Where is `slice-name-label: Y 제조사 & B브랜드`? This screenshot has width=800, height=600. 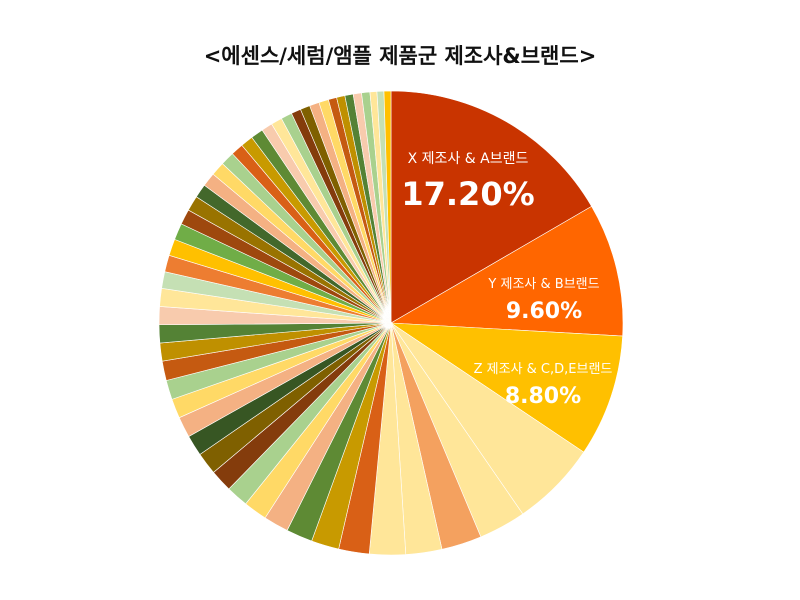
slice-name-label: Y 제조사 & B브랜드 is located at coordinates (543, 284).